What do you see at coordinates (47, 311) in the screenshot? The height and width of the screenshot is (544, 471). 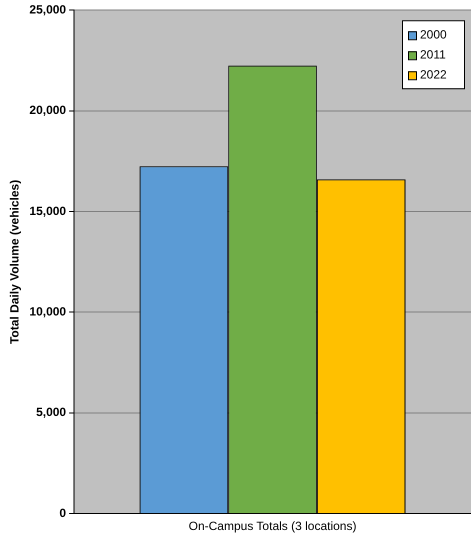 I see `y-tick-label: 10,000` at bounding box center [47, 311].